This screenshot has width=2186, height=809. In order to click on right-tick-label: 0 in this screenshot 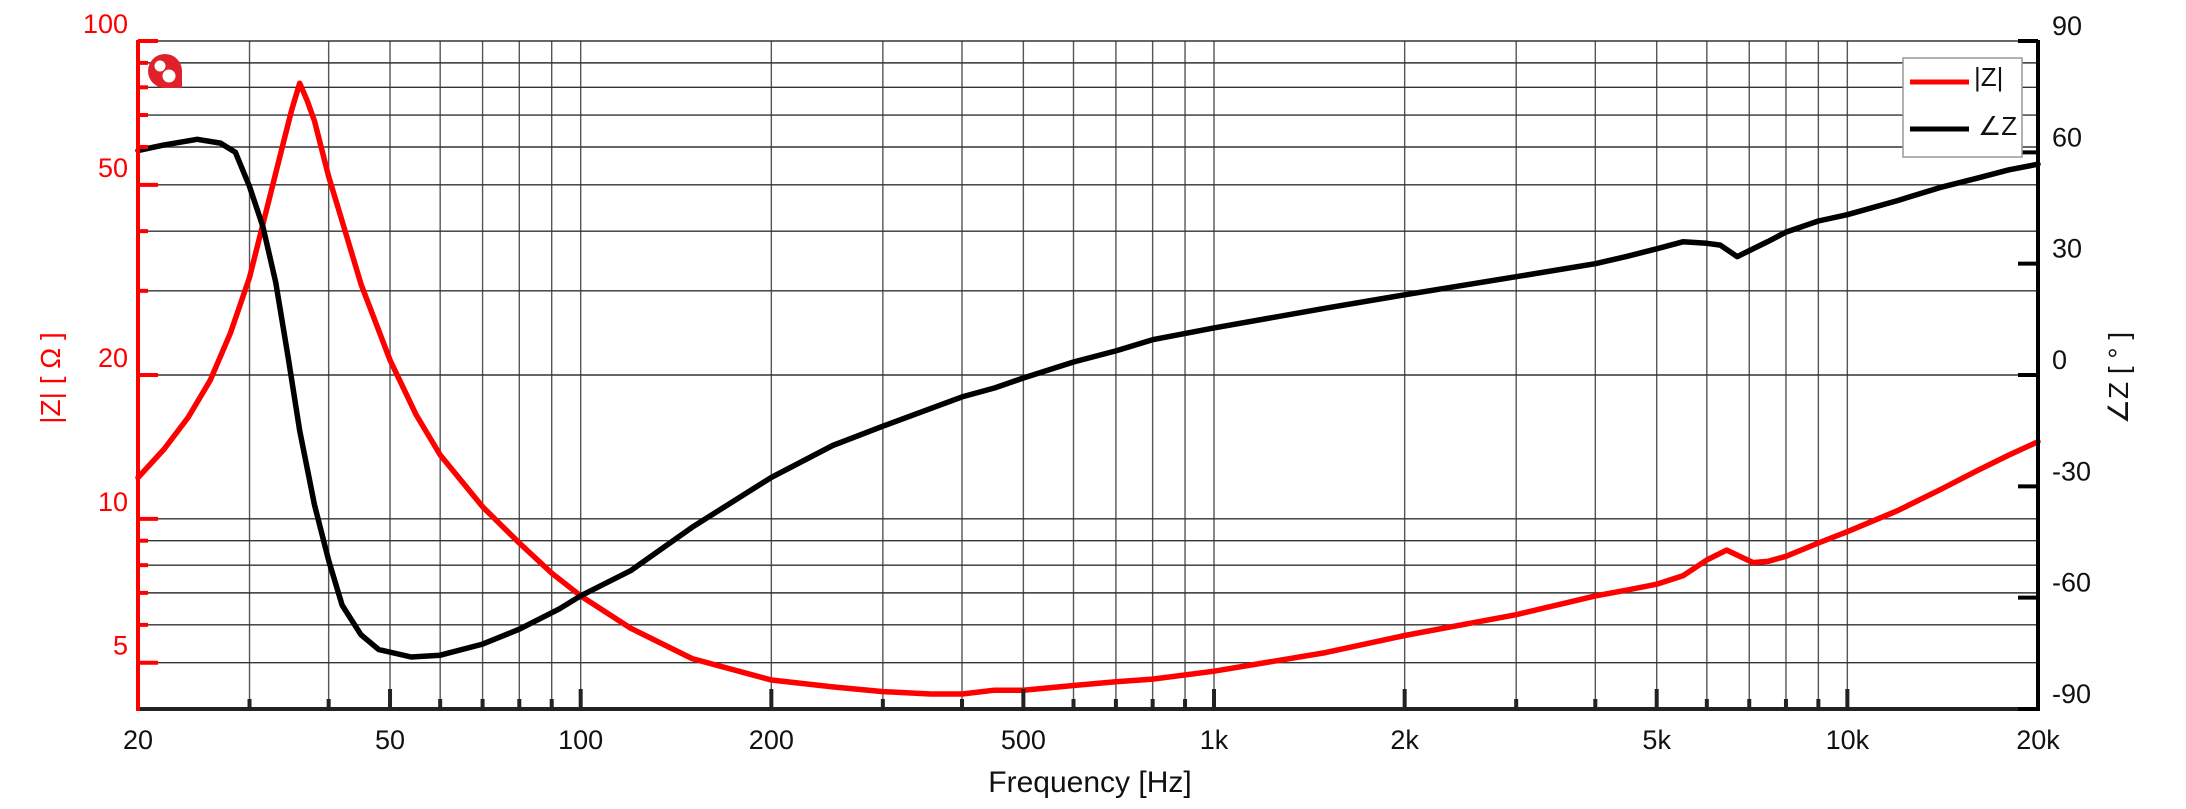, I will do `click(2059, 360)`.